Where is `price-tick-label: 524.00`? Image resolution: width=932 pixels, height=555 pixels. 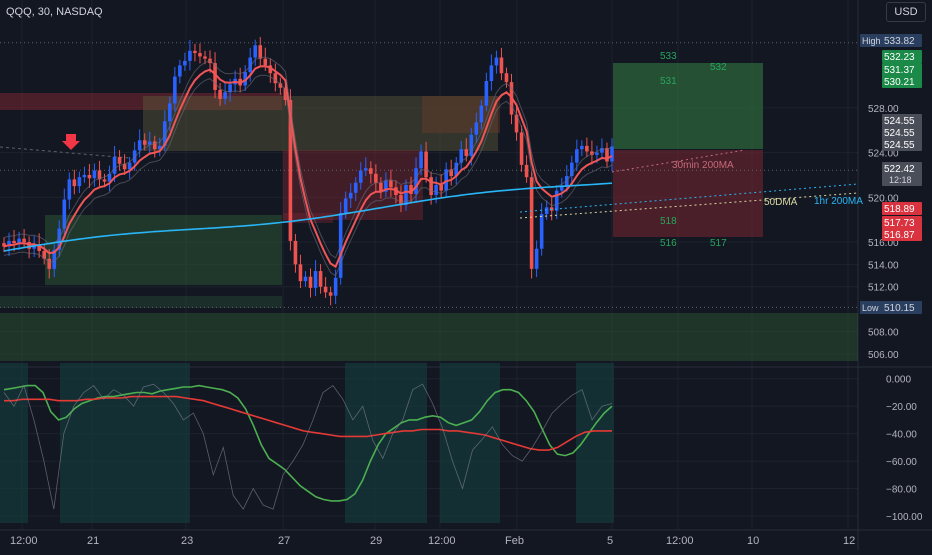 price-tick-label: 524.00 is located at coordinates (883, 154).